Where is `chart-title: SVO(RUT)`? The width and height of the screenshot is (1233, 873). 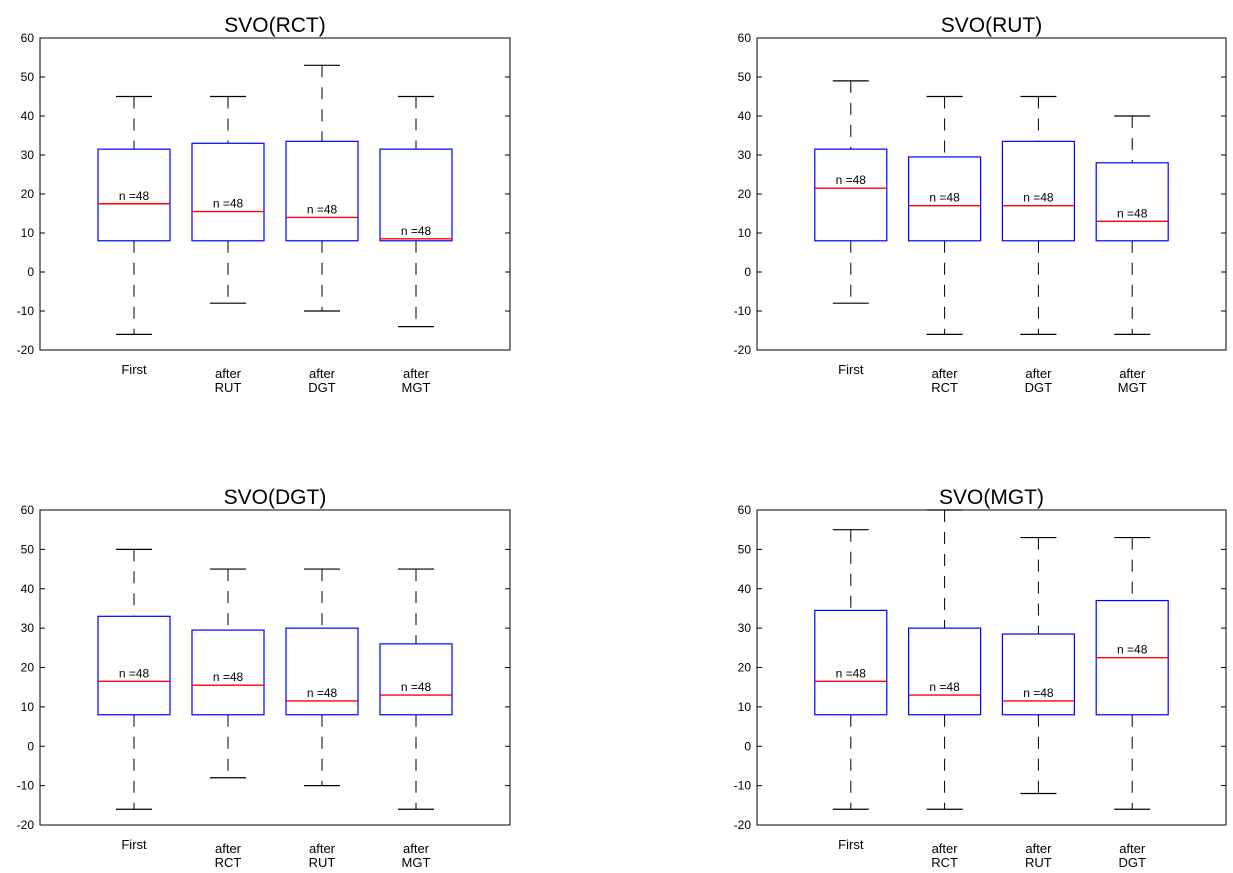
chart-title: SVO(RUT) is located at coordinates (992, 25).